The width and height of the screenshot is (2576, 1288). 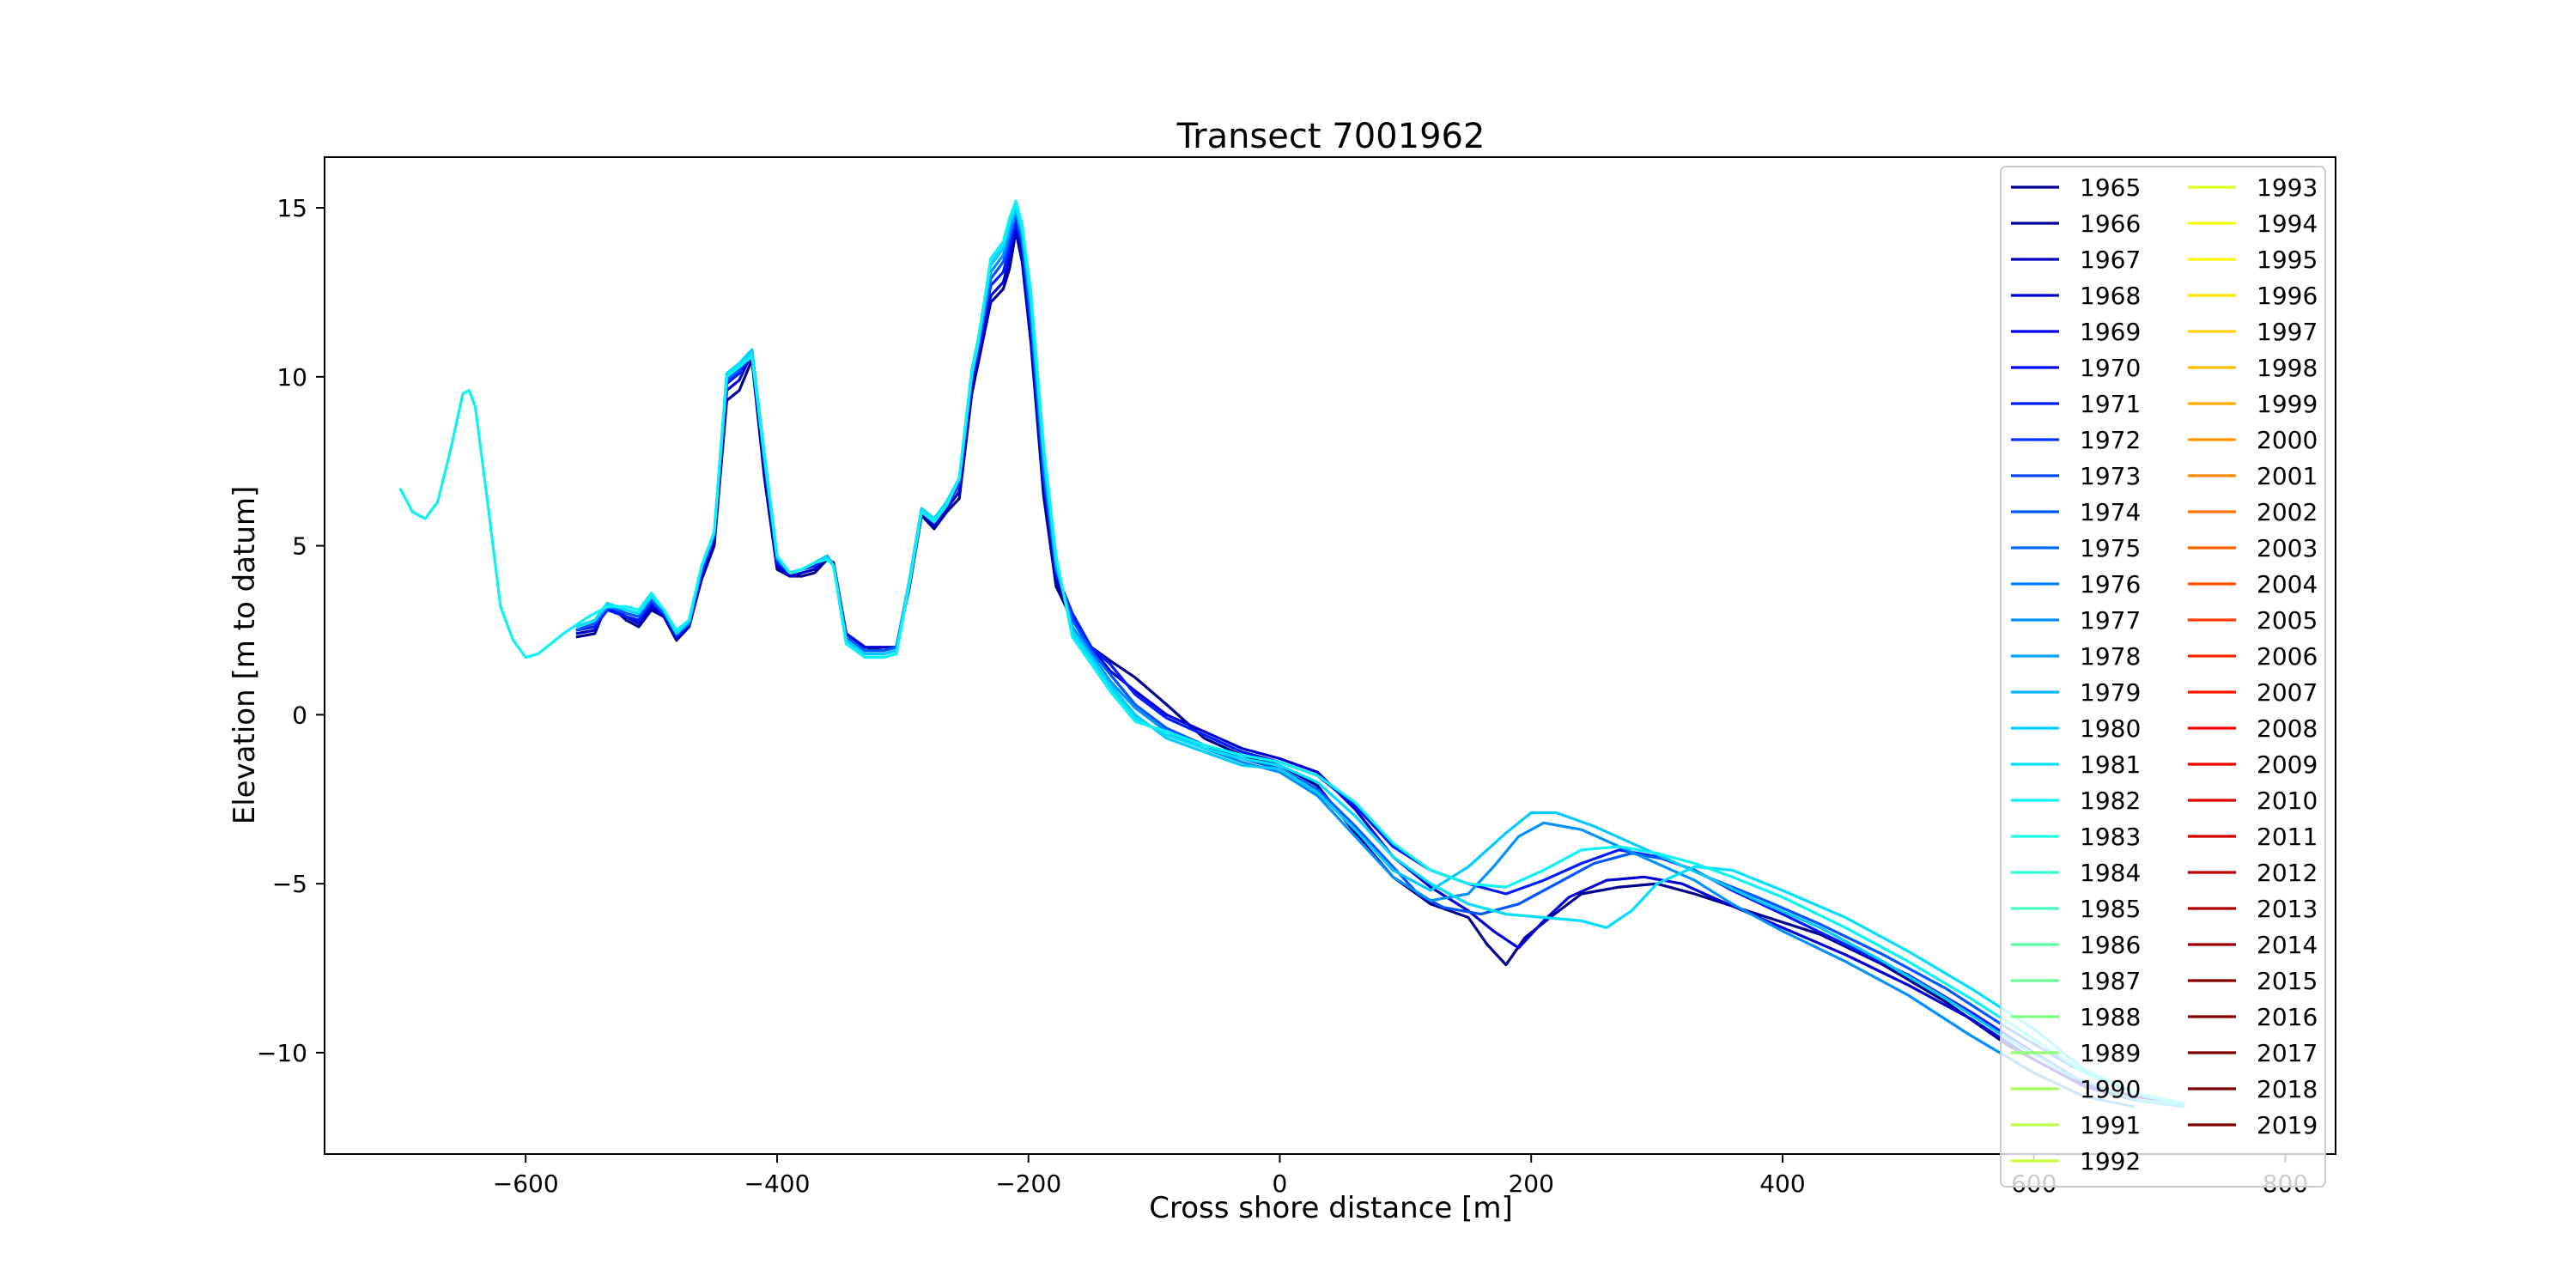 I want to click on legend-label-1998: 1998, so click(x=2287, y=368).